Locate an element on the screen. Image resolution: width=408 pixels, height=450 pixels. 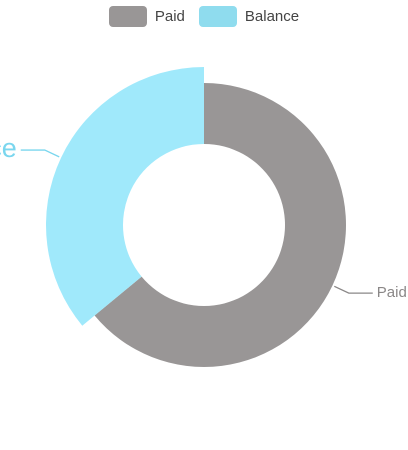
leader-line-balance is located at coordinates (40, 153).